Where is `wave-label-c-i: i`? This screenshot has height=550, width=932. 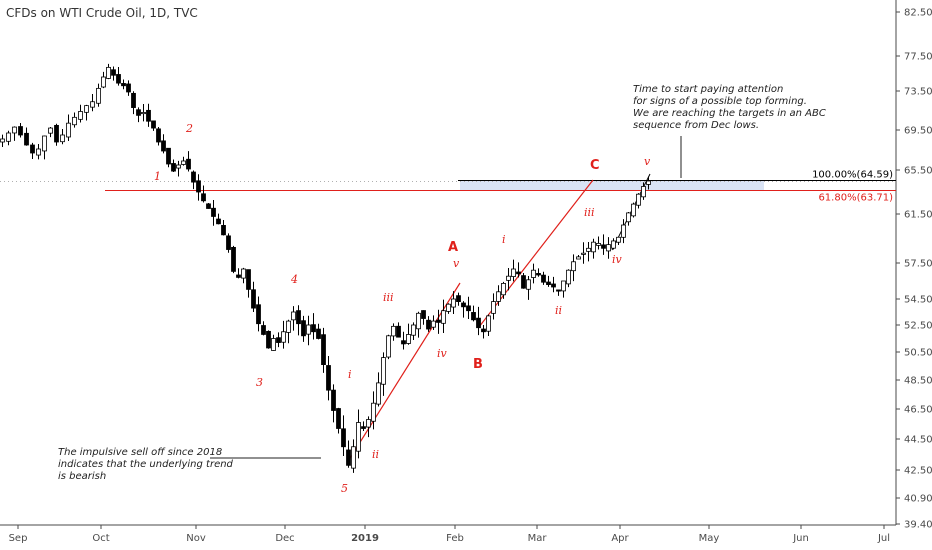 wave-label-c-i: i is located at coordinates (504, 239).